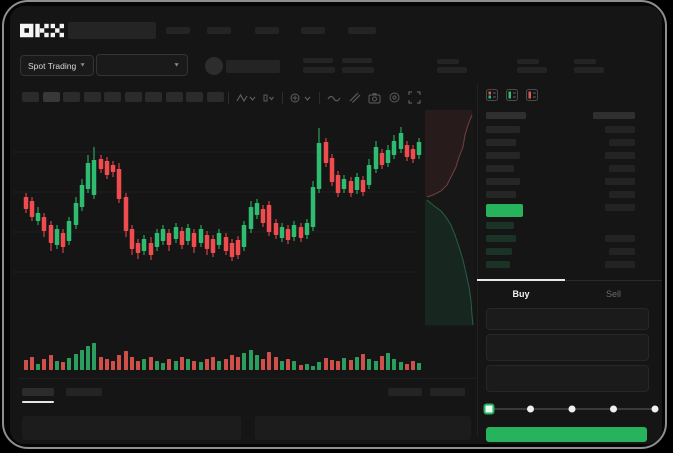 This screenshot has height=453, width=673. What do you see at coordinates (567, 319) in the screenshot?
I see `price-input` at bounding box center [567, 319].